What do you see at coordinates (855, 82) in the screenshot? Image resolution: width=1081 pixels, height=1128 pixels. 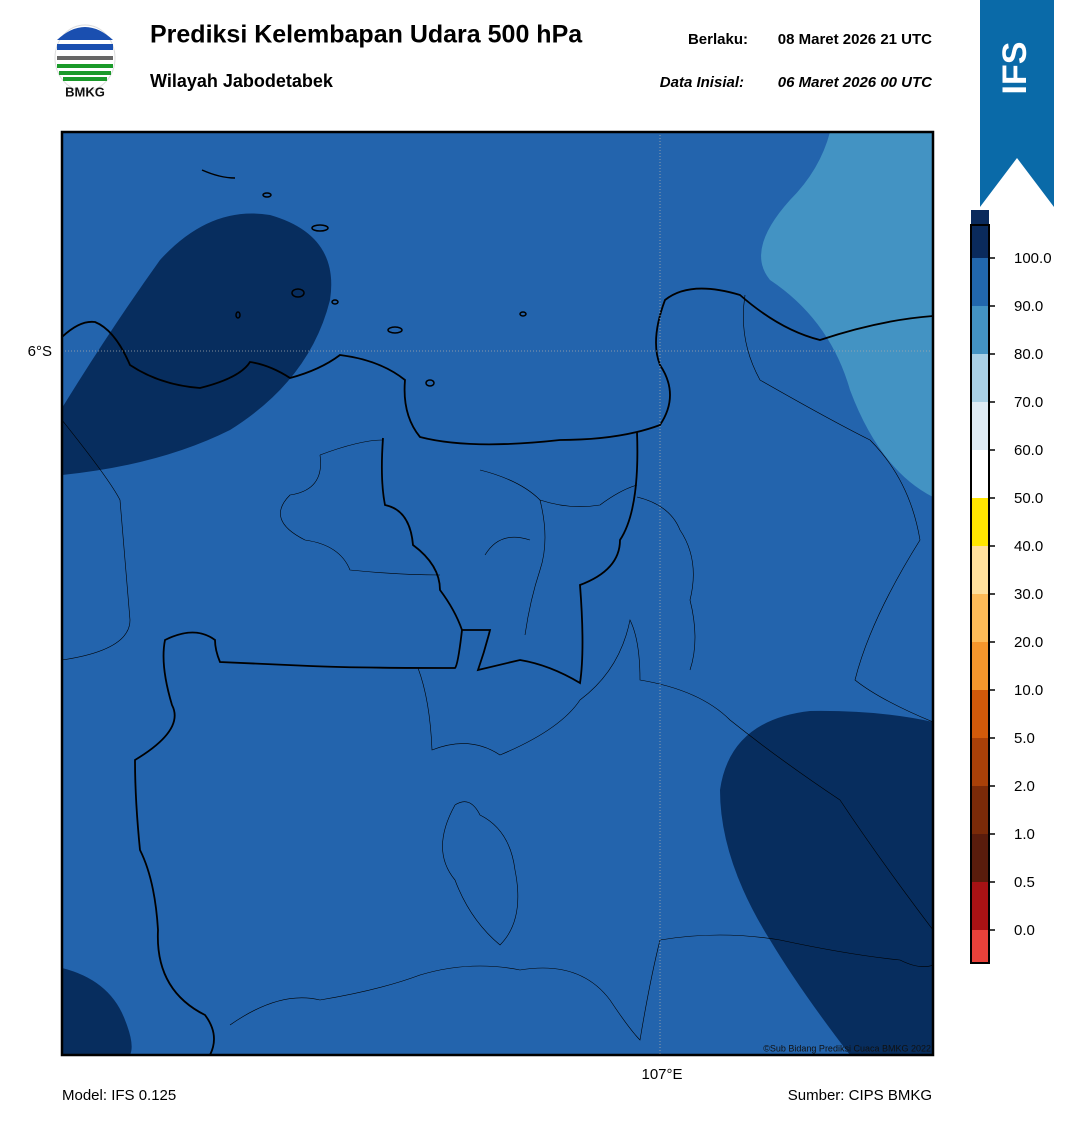 I see `init-time: 06 Maret 2026 00 UTC` at bounding box center [855, 82].